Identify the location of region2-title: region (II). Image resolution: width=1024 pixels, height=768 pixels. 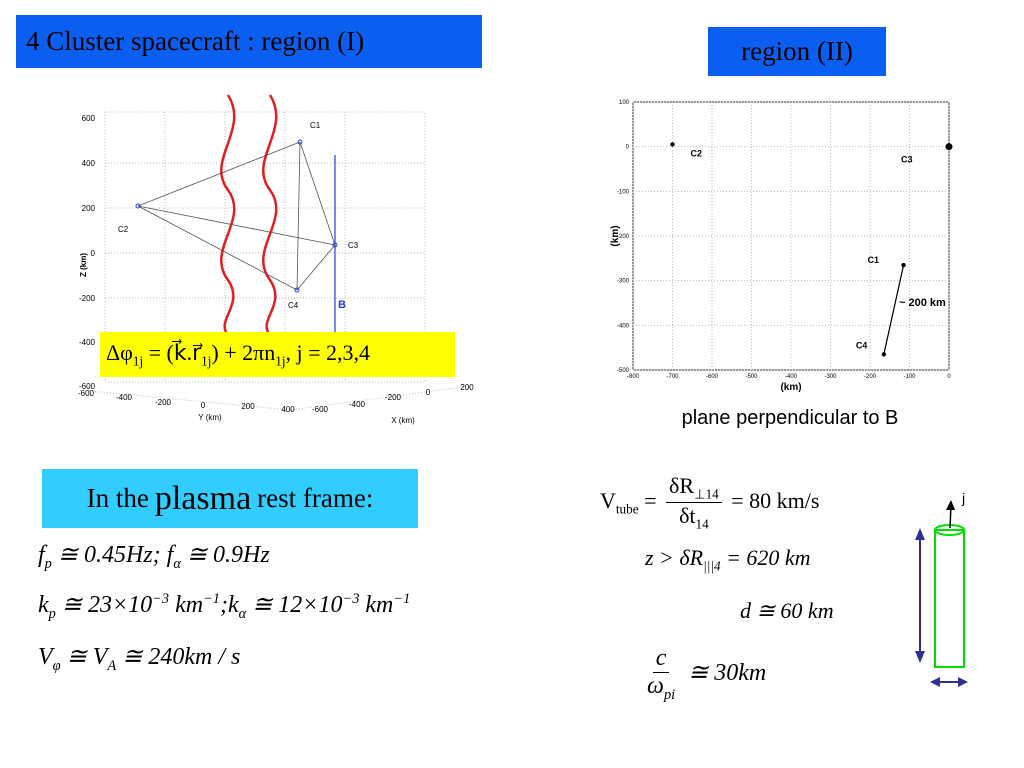
(797, 51).